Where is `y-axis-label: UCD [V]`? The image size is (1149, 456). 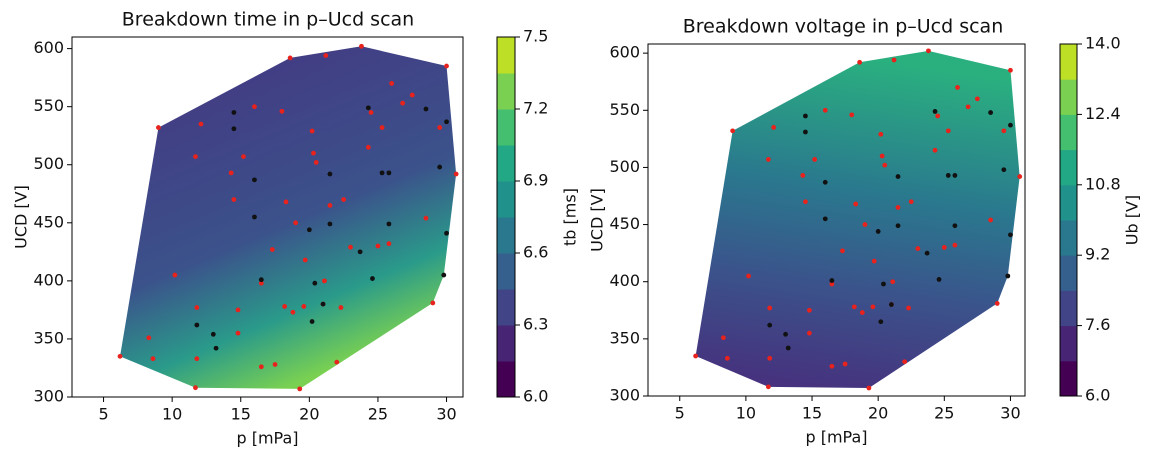
y-axis-label: UCD [V] is located at coordinates (21, 217).